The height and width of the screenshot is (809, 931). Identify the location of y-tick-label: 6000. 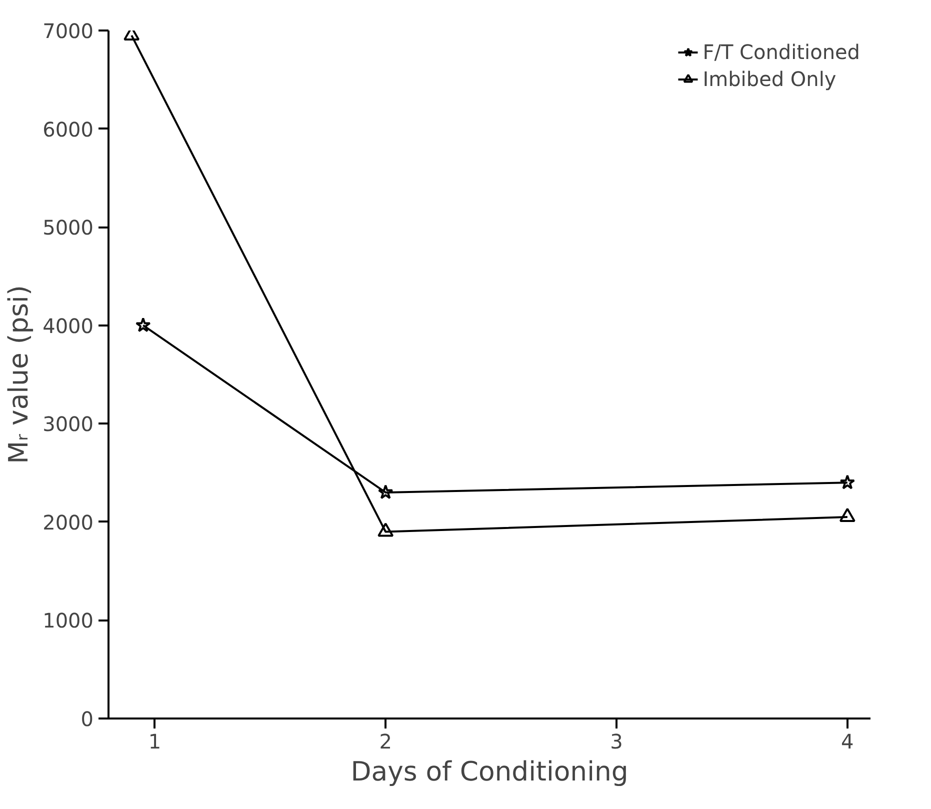
(68, 129).